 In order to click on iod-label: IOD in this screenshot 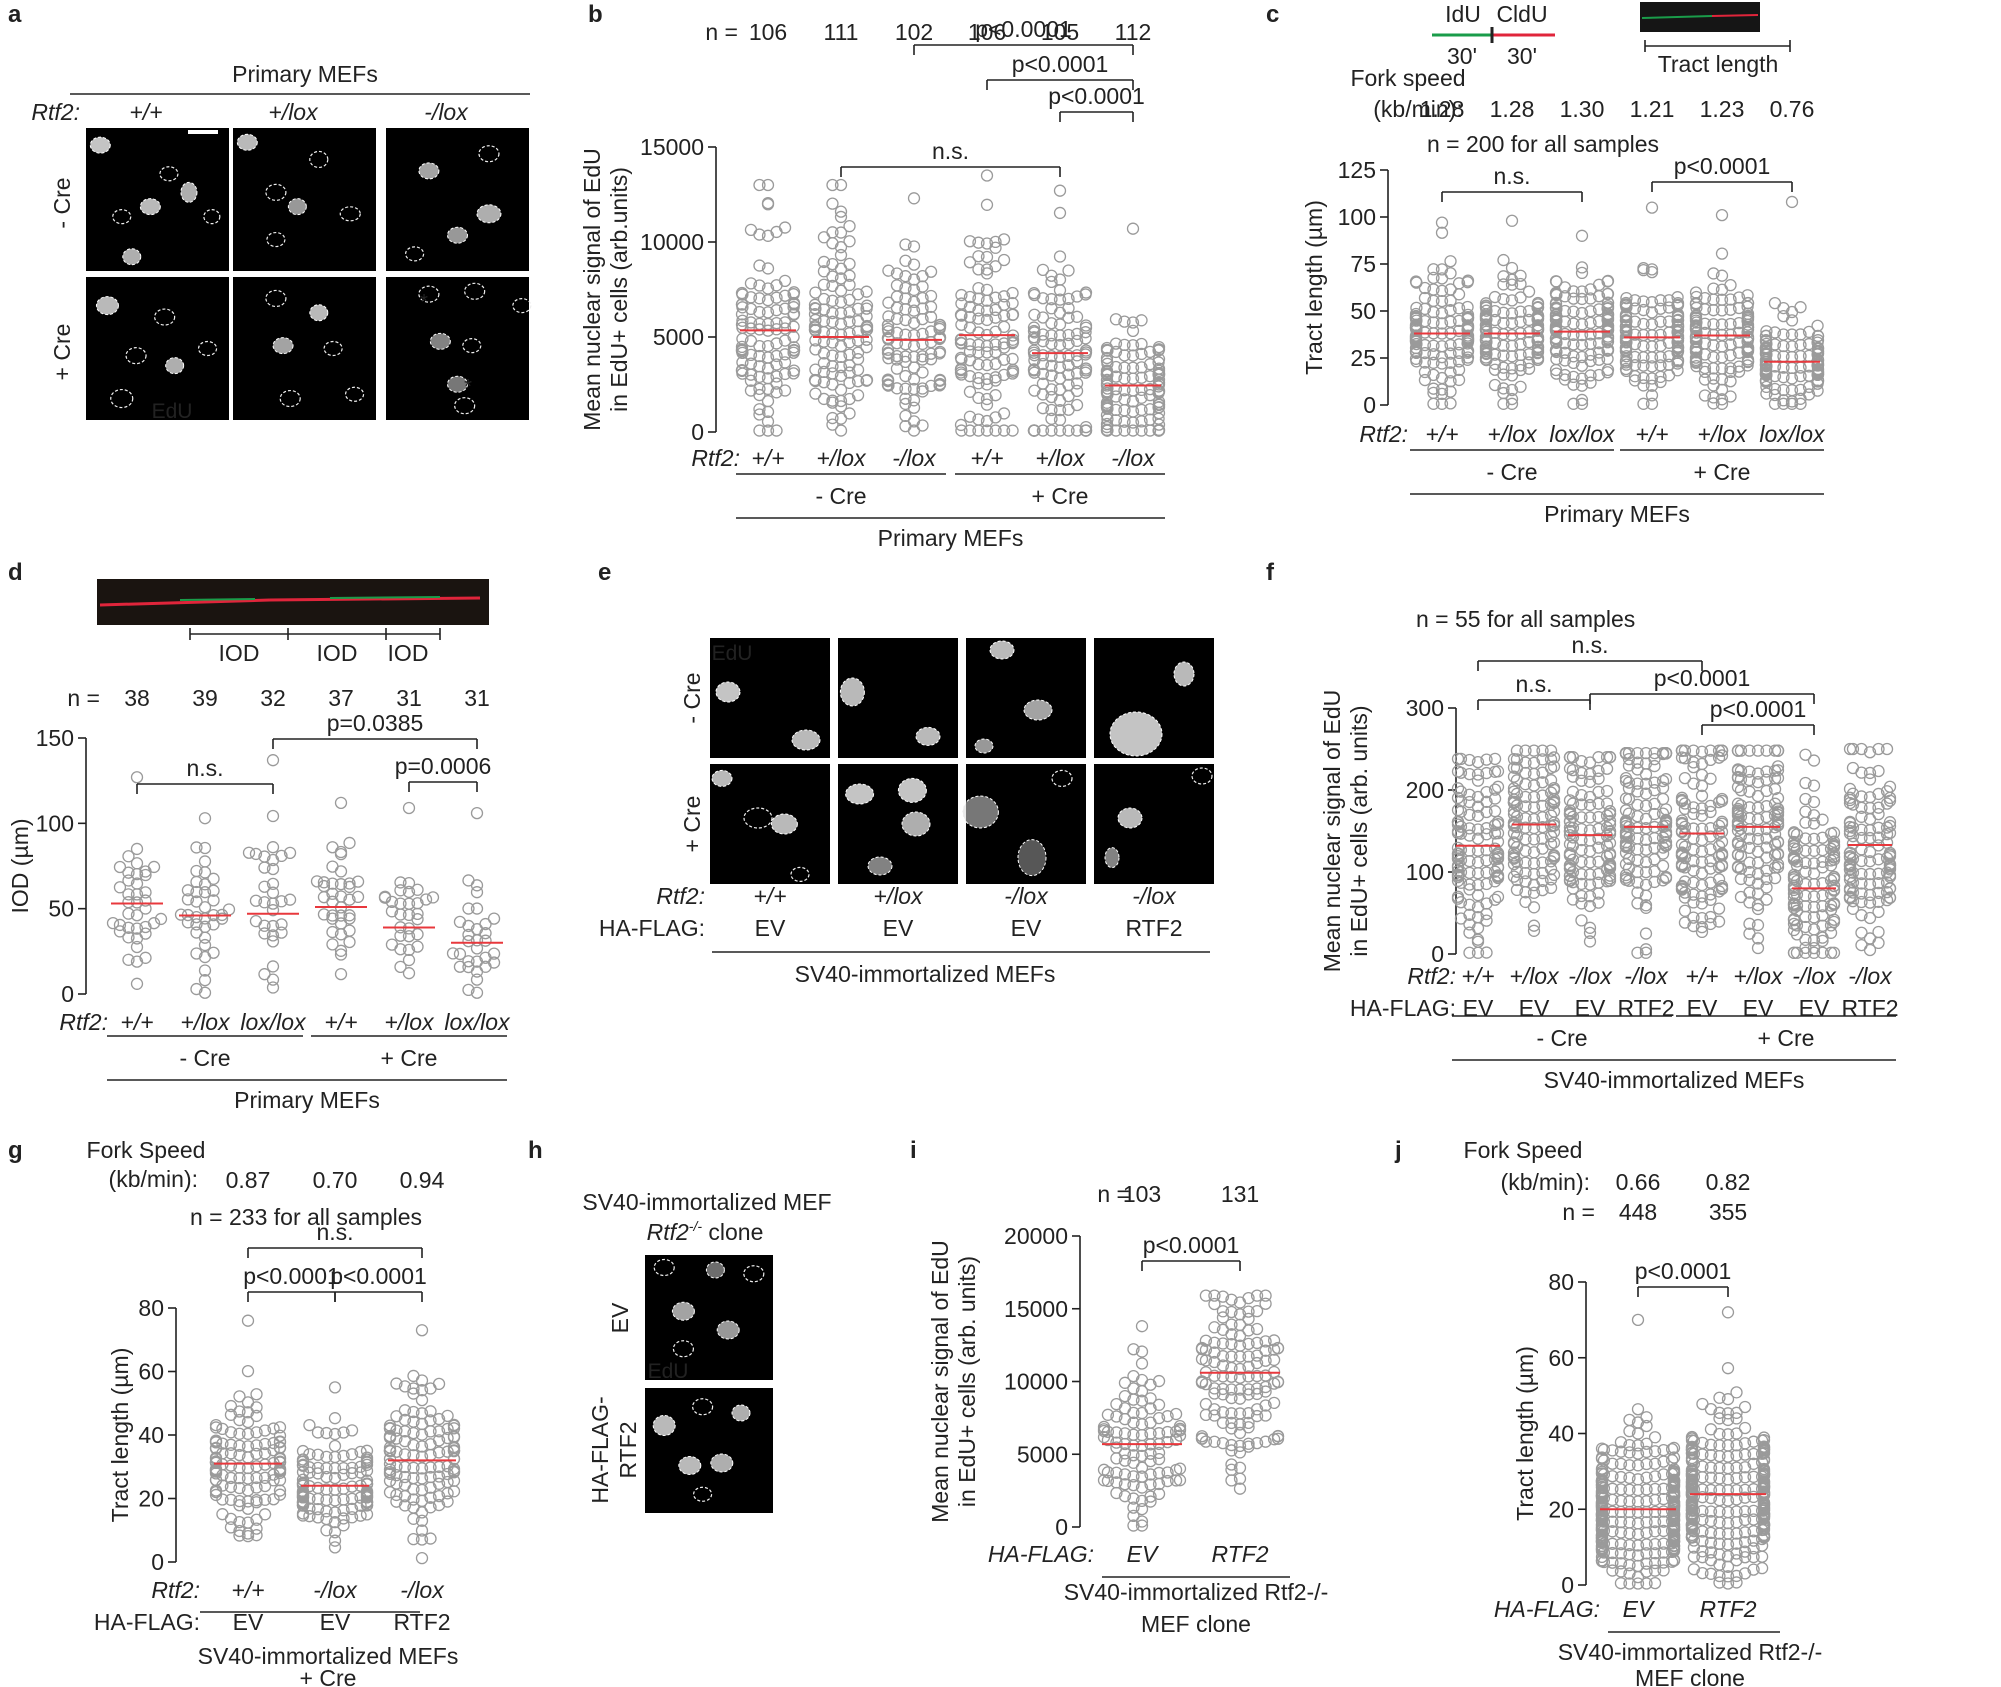, I will do `click(239, 653)`.